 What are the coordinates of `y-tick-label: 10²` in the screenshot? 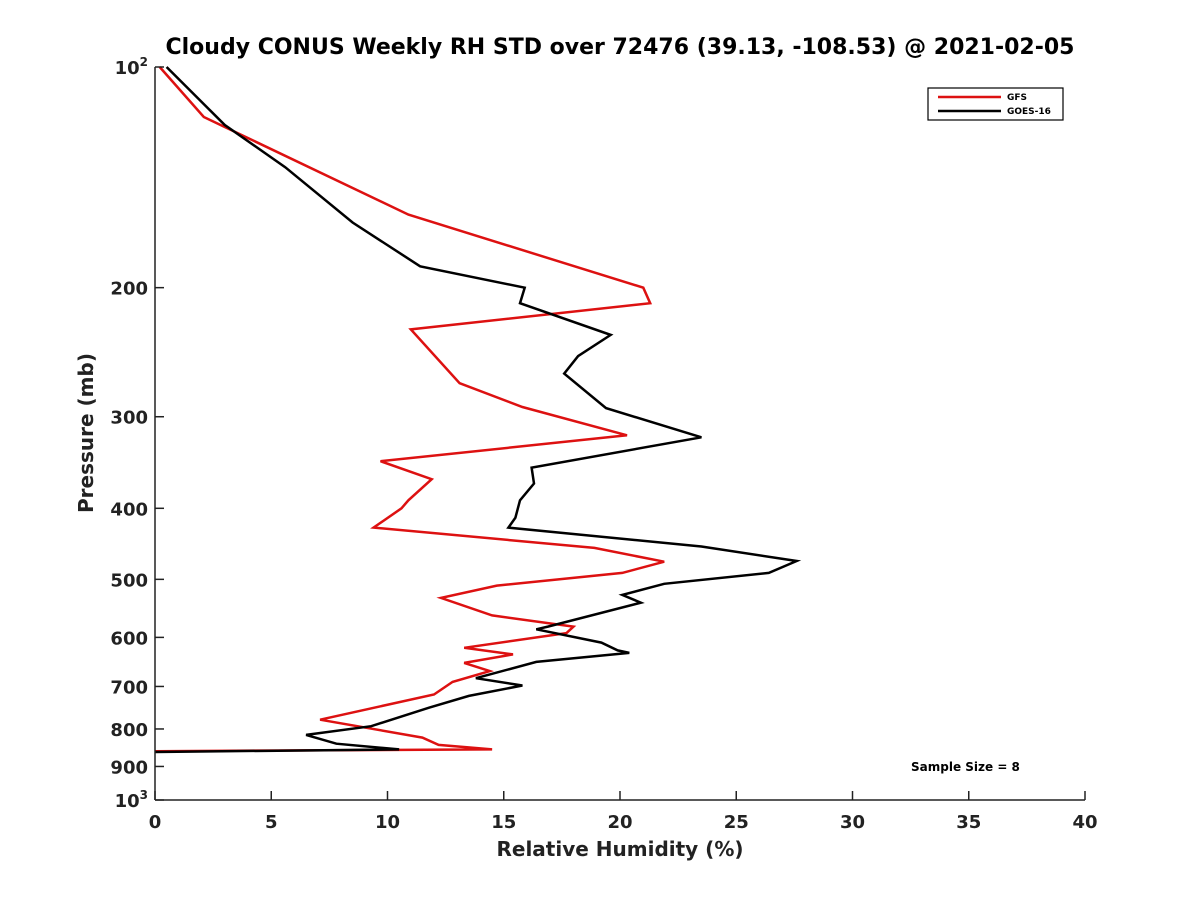 It's located at (131, 67).